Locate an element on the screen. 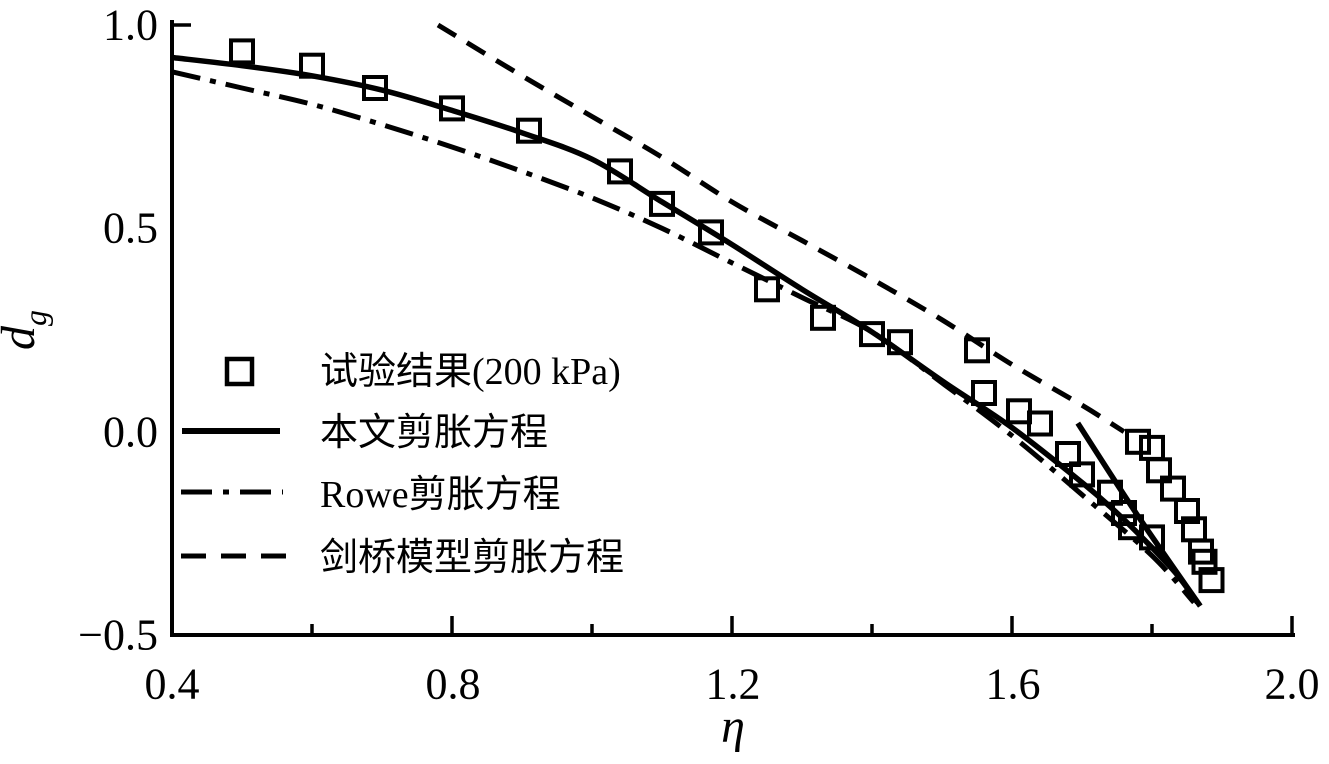 This screenshot has width=1329, height=764. y-axis: 1.0 0.5 0.0 −0.5 dg is located at coordinates (79, 330).